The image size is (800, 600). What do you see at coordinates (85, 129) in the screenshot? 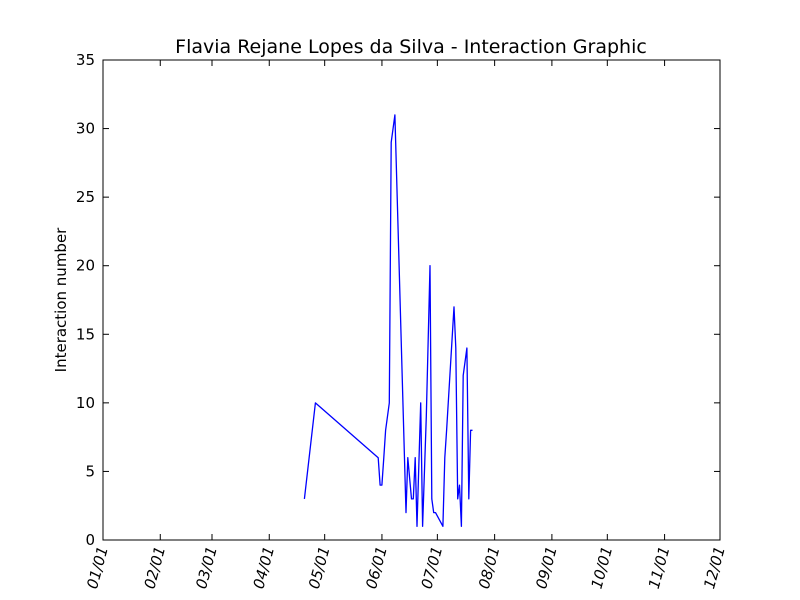
I see `y-tick-label: 30` at bounding box center [85, 129].